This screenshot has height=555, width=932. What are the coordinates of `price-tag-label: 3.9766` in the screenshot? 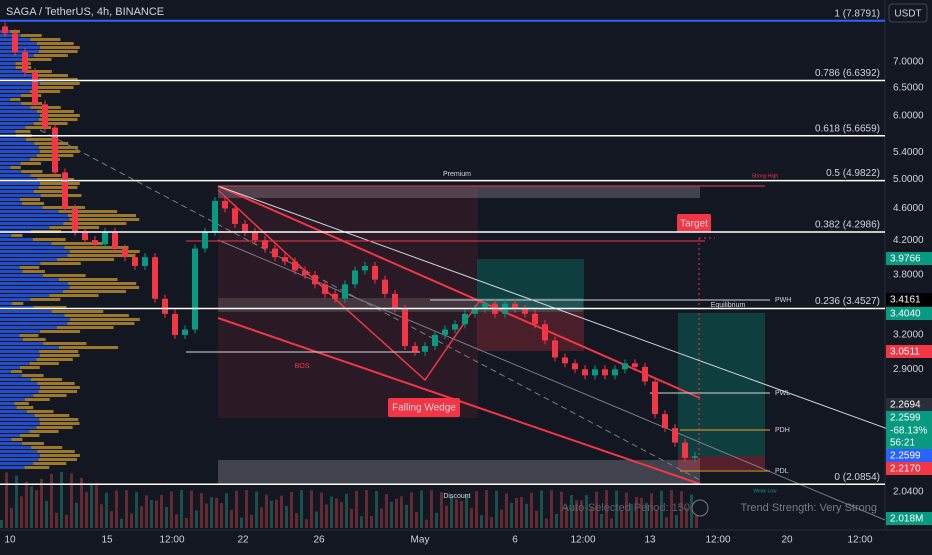 It's located at (905, 259).